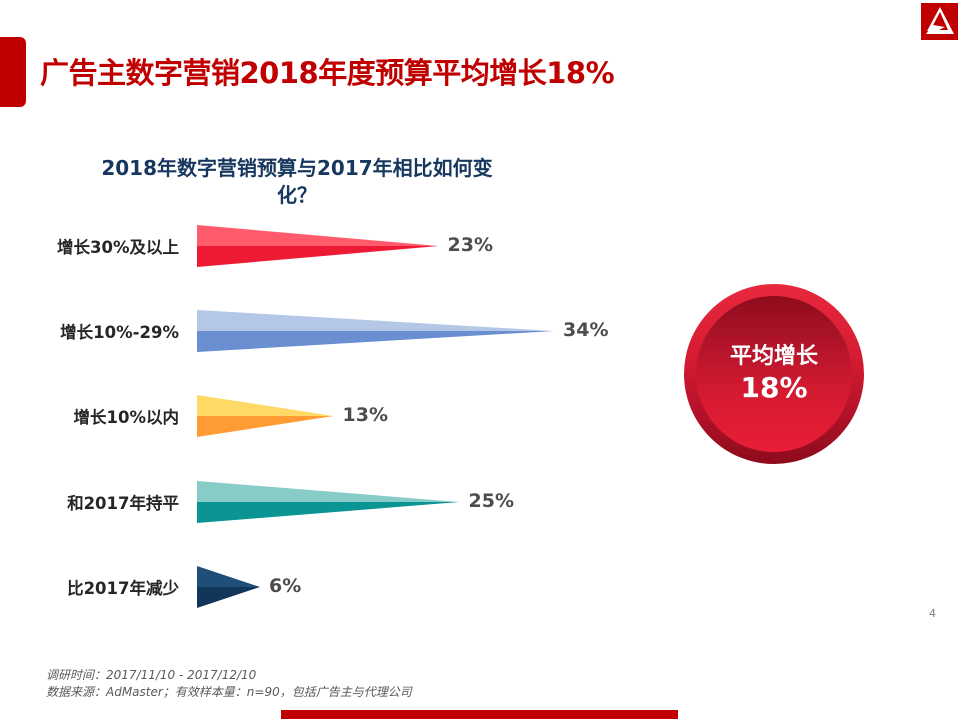  Describe the element at coordinates (123, 503) in the screenshot. I see `category-label: 和2017年持平` at that location.